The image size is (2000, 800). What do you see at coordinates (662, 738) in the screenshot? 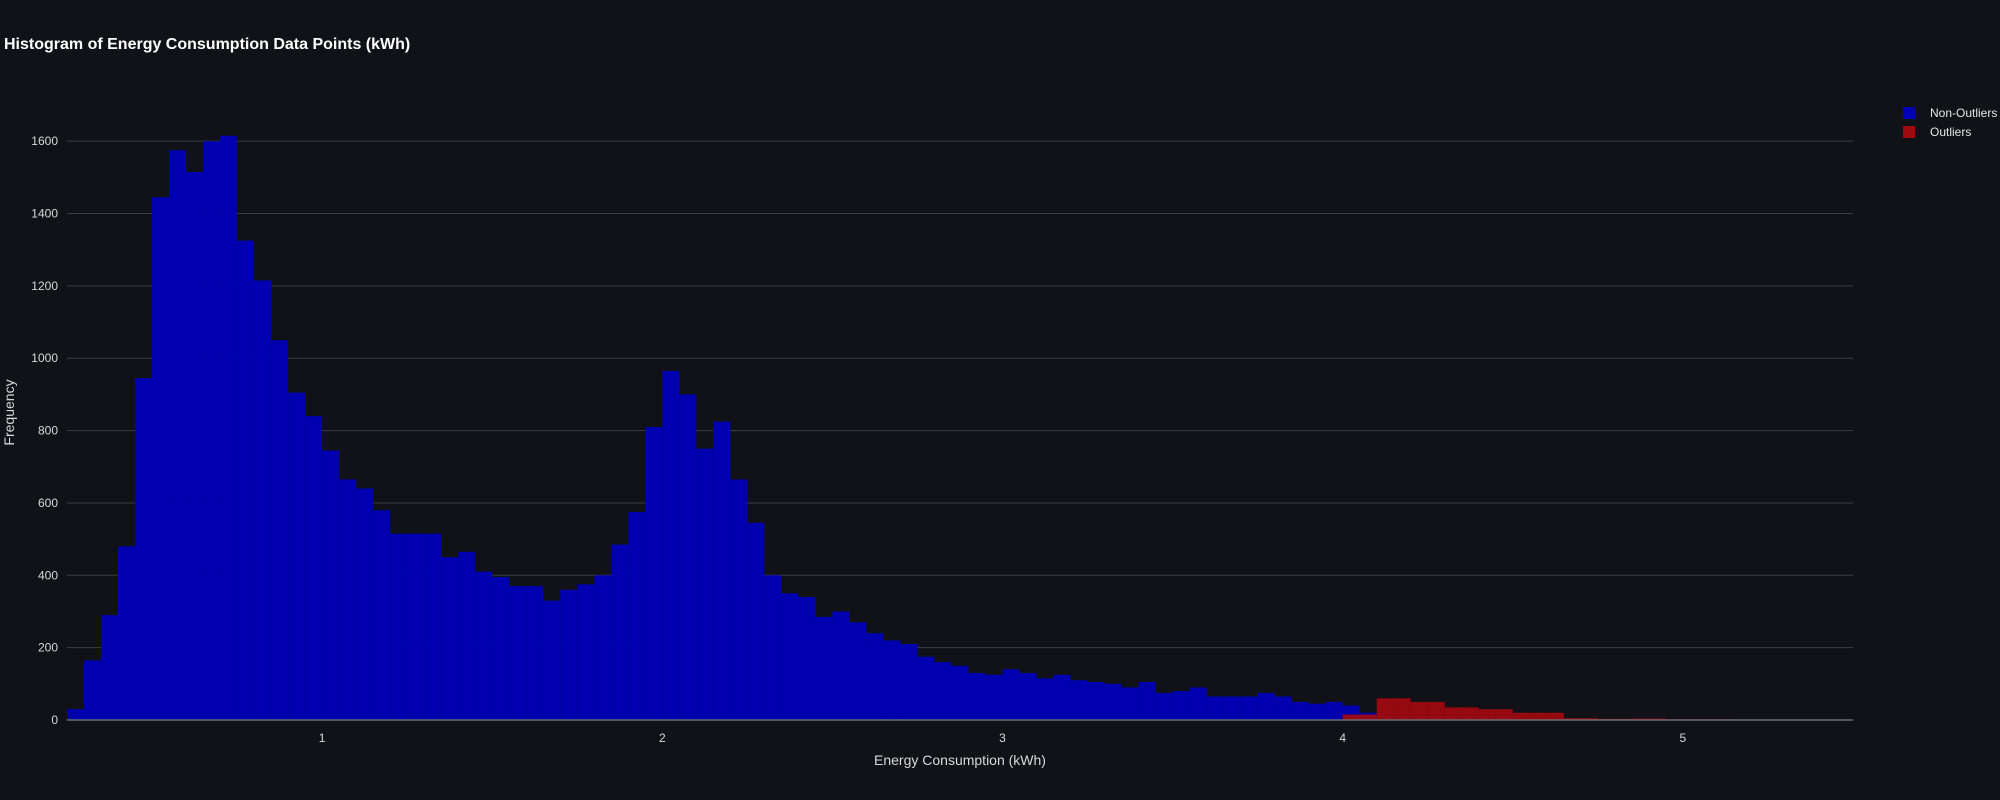
I see `x-tick-label: 2` at bounding box center [662, 738].